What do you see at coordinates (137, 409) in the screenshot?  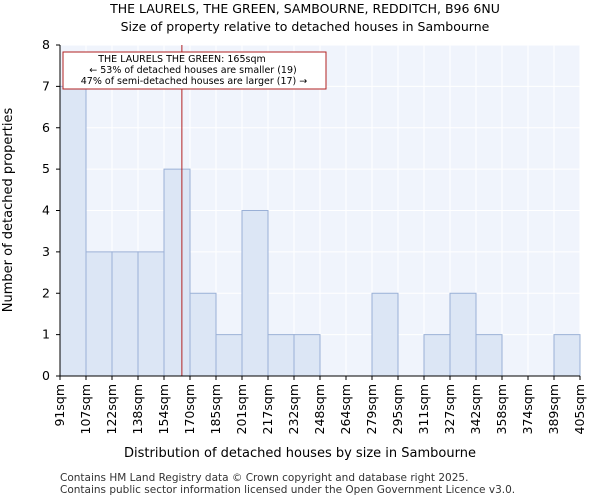 I see `x-tick-label: 138sqm` at bounding box center [137, 409].